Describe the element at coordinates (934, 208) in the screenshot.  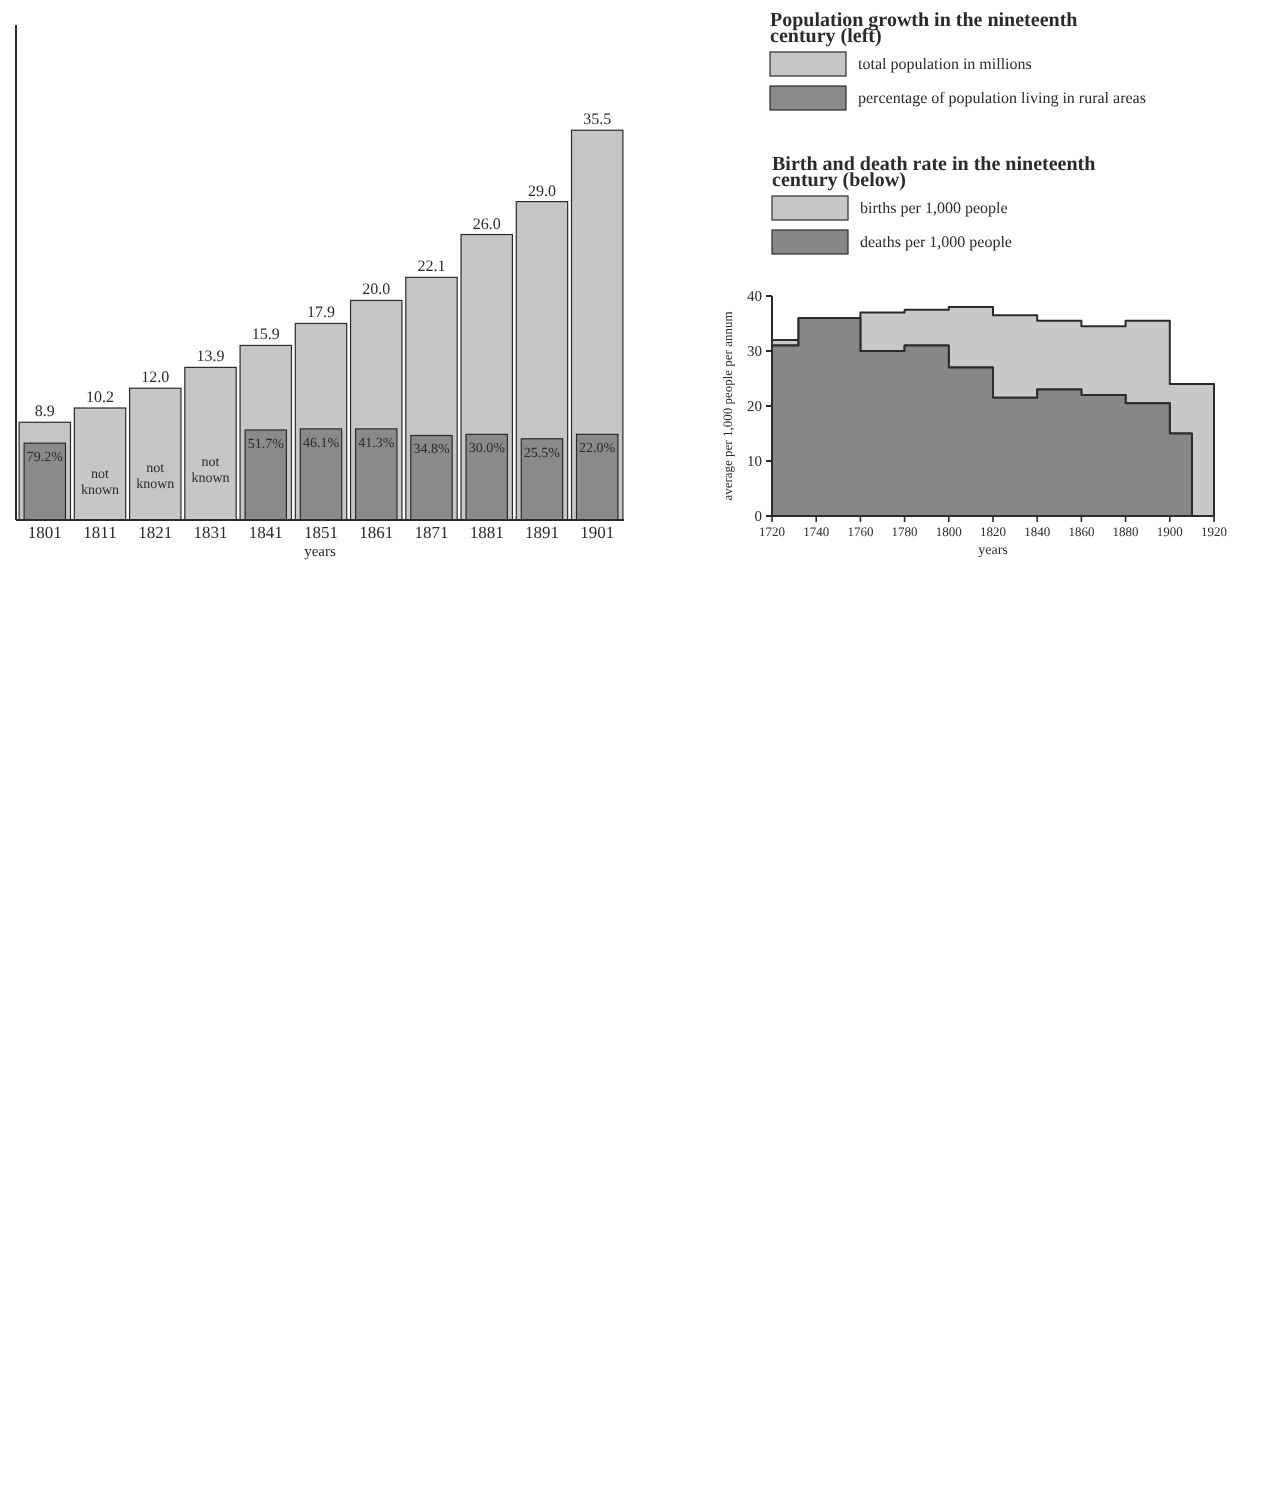
I see `legend-label: births per 1,000 people` at that location.